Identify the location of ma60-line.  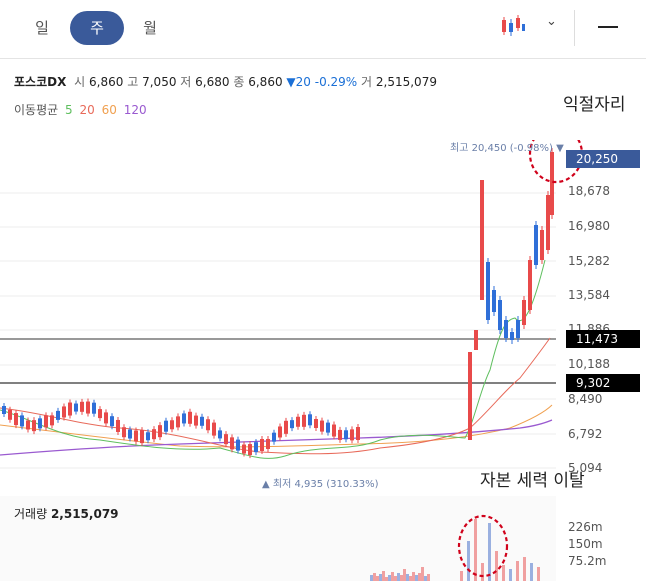
(276, 426).